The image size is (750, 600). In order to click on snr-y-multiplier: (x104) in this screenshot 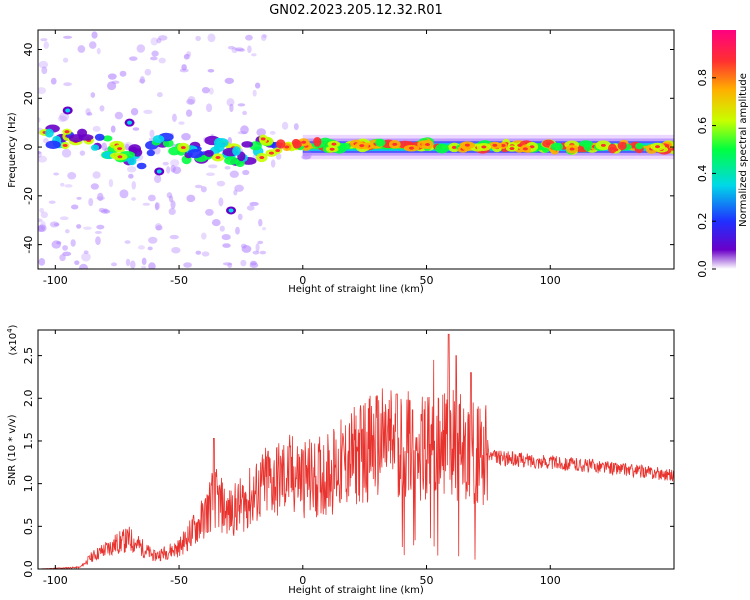, I will do `click(12, 339)`.